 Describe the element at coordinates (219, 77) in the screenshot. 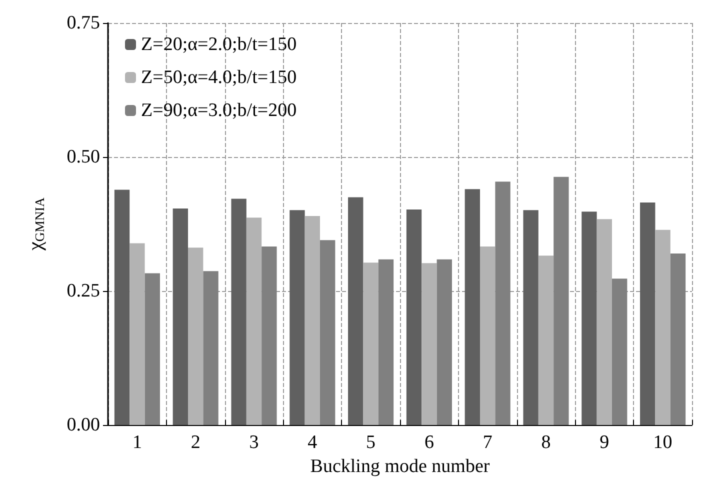

I see `legend-label: Z=50;α=4.0;b/t=150` at that location.